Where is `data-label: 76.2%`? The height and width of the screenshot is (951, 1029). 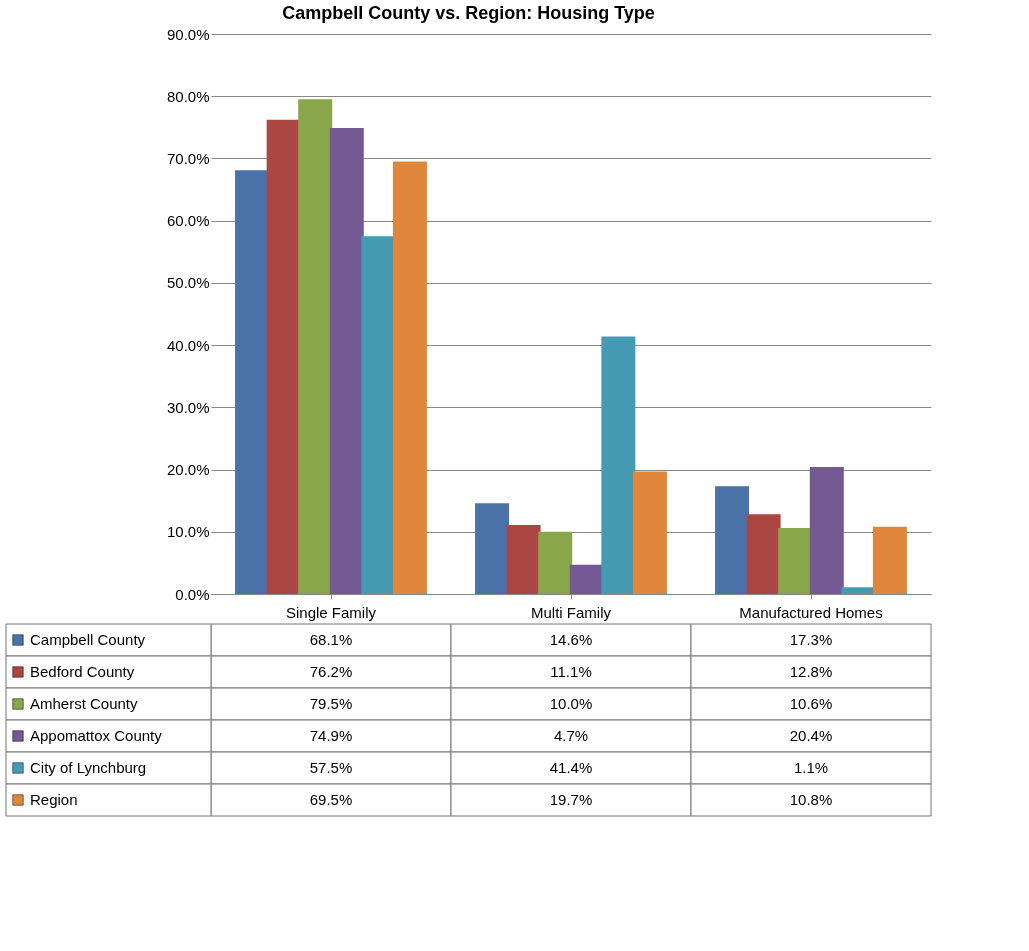
data-label: 76.2% is located at coordinates (331, 671).